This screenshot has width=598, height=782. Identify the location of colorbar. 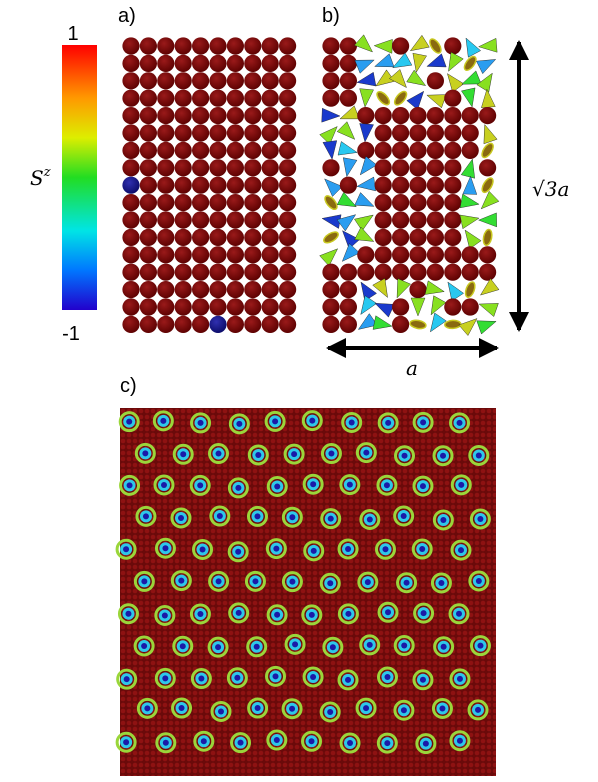
(79, 177).